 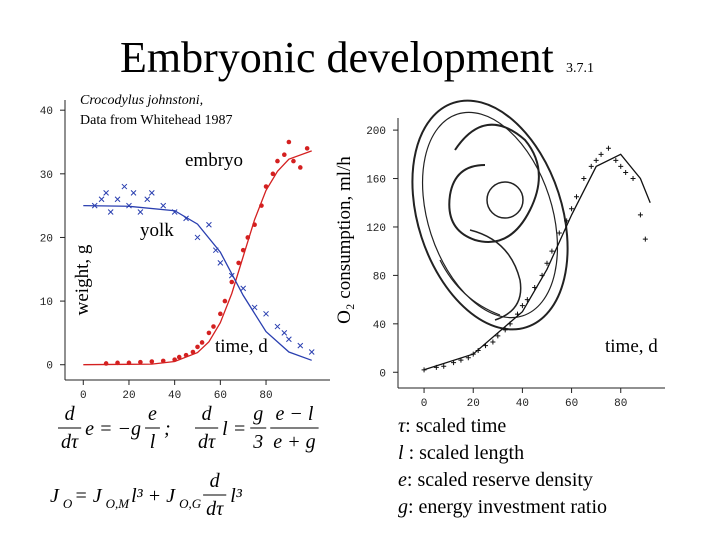 I want to click on x-tick-label: 0, so click(x=83, y=396).